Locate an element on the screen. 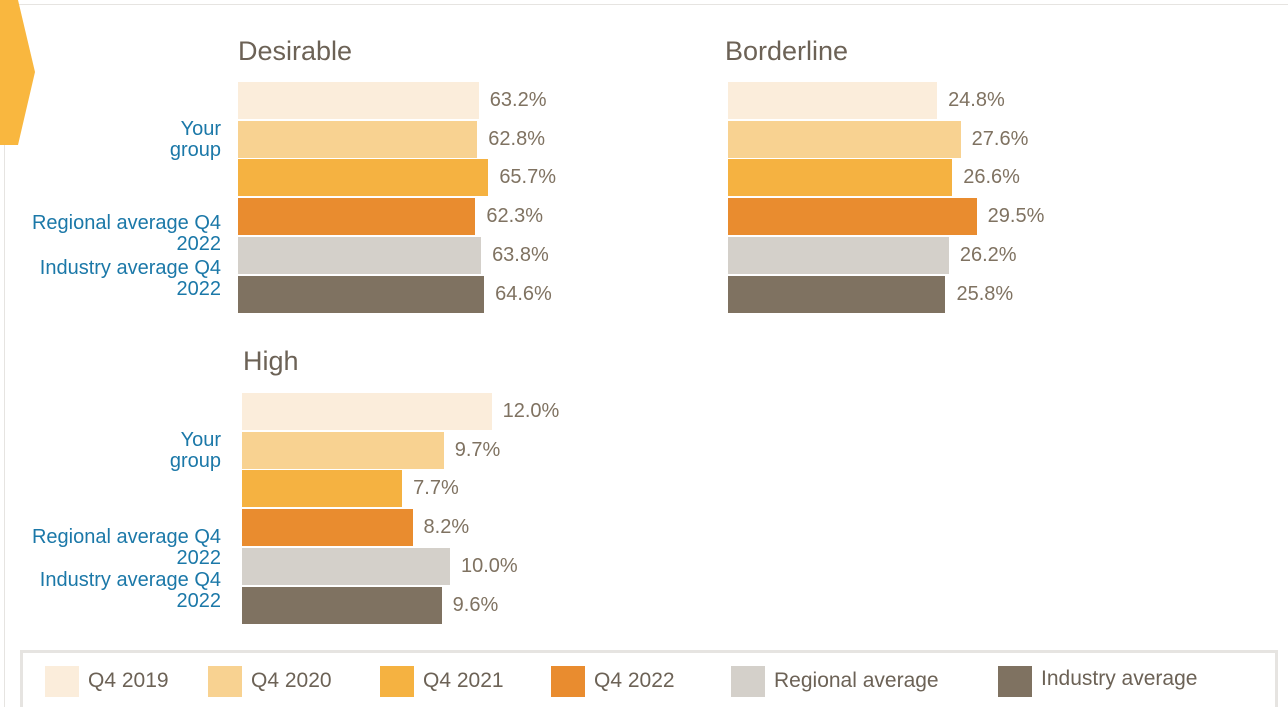 The image size is (1288, 707). value-label: 10.0% is located at coordinates (489, 565).